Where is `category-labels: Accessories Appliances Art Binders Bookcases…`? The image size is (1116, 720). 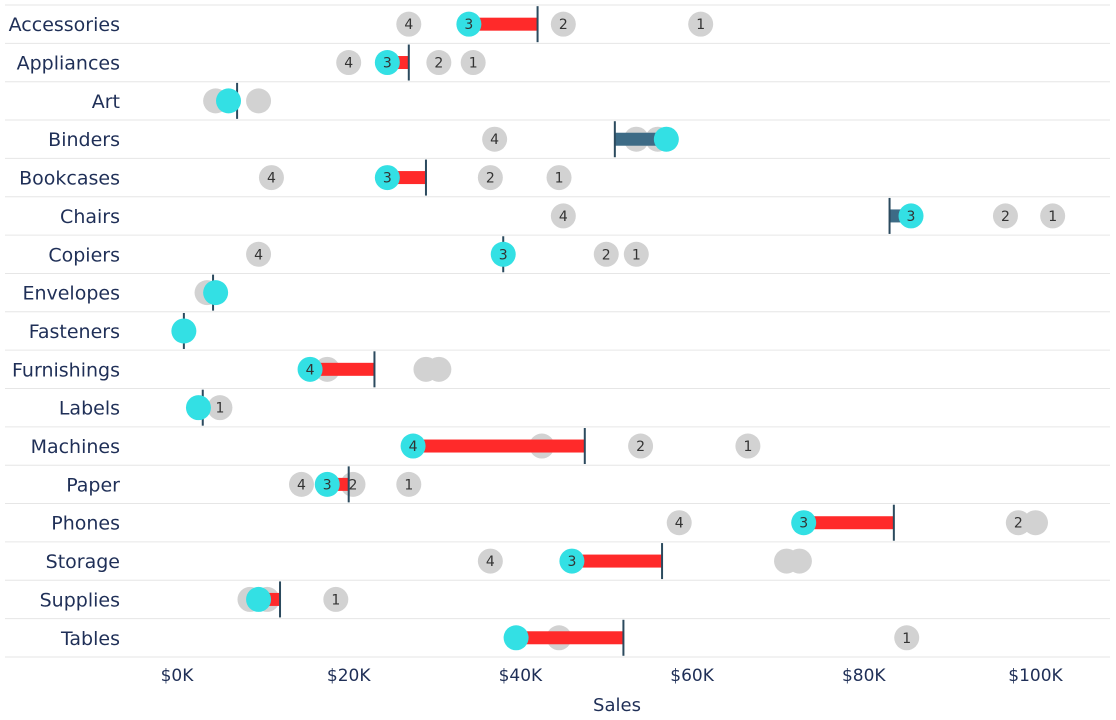 category-labels: Accessories Appliances Art Binders Bookcases… is located at coordinates (65, 332).